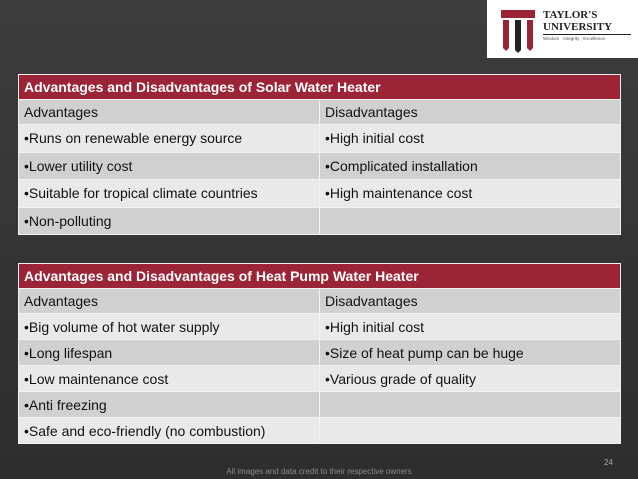 This screenshot has width=638, height=479. What do you see at coordinates (574, 38) in the screenshot?
I see `logo-motto: Wisdom · Integrity · Excellence` at bounding box center [574, 38].